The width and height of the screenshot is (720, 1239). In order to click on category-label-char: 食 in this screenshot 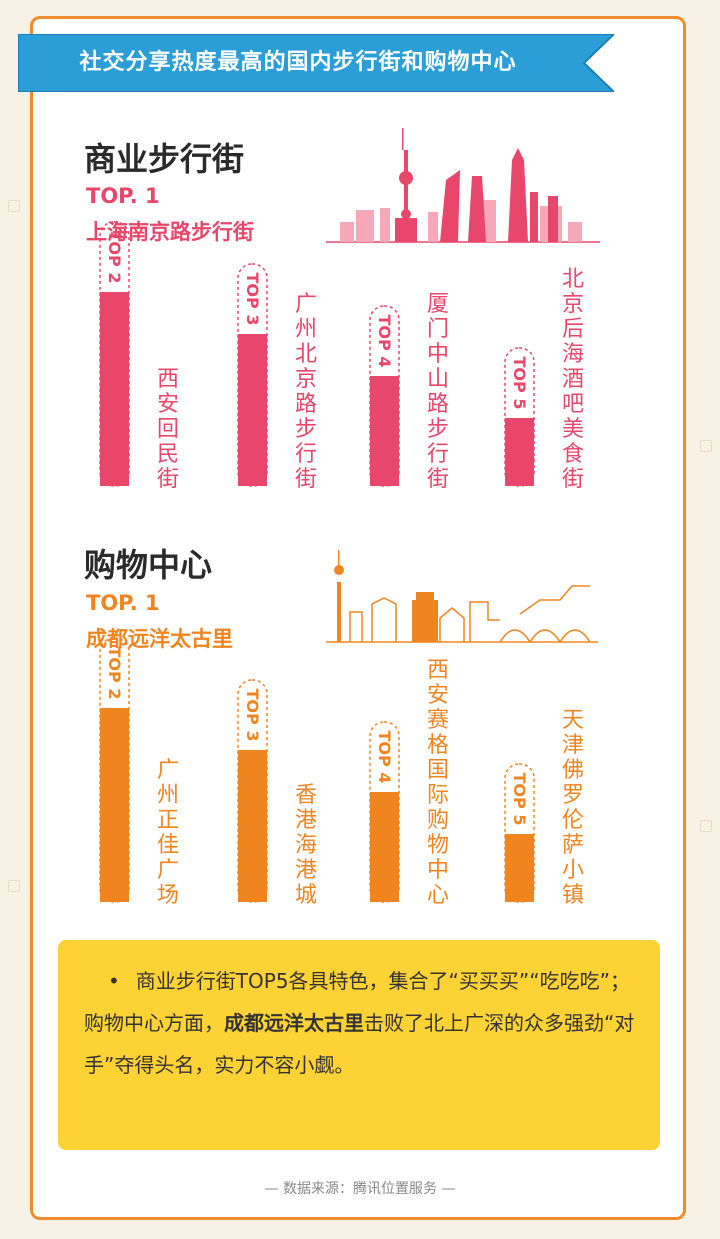, I will do `click(573, 454)`.